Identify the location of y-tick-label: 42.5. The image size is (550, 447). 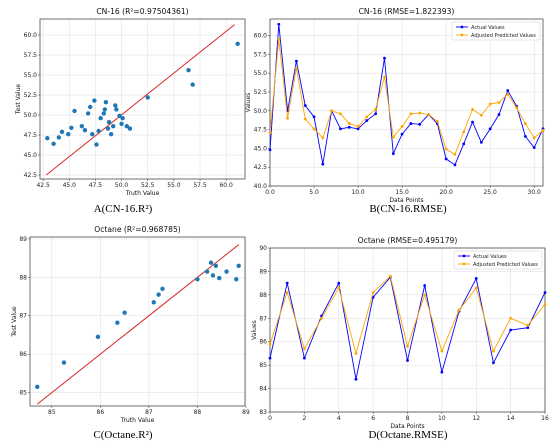
(31, 175).